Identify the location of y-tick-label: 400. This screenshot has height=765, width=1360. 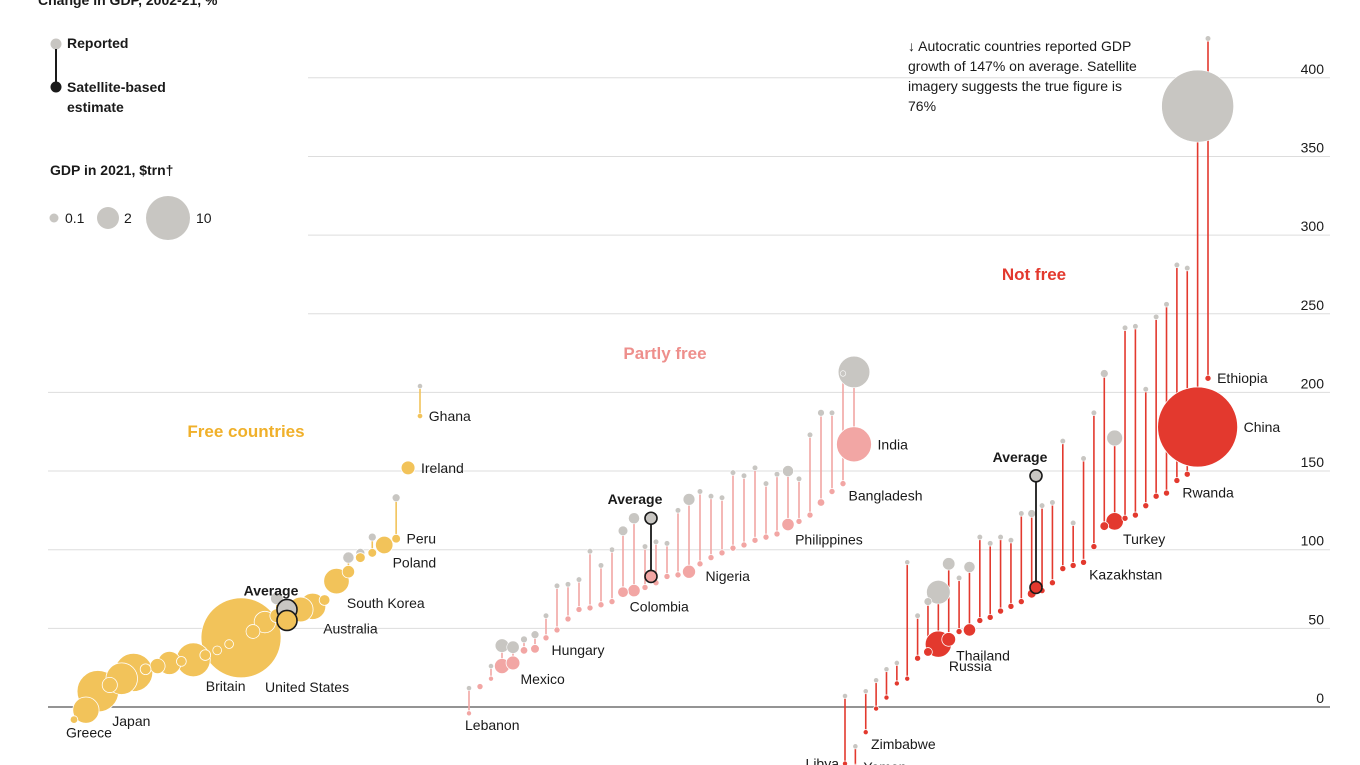
(1313, 69).